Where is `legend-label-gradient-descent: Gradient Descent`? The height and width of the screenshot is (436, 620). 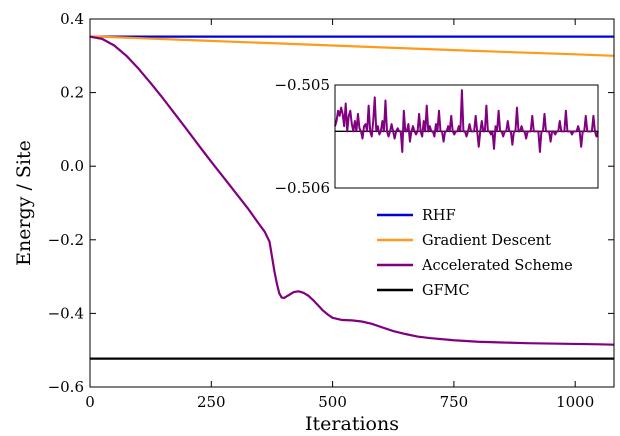
legend-label-gradient-descent: Gradient Descent is located at coordinates (486, 241).